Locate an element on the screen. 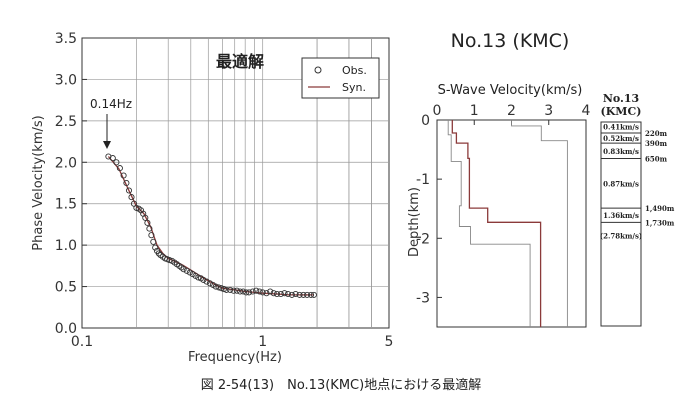 The height and width of the screenshot is (411, 683). frequency-annotation: 0.14Hz is located at coordinates (111, 123).